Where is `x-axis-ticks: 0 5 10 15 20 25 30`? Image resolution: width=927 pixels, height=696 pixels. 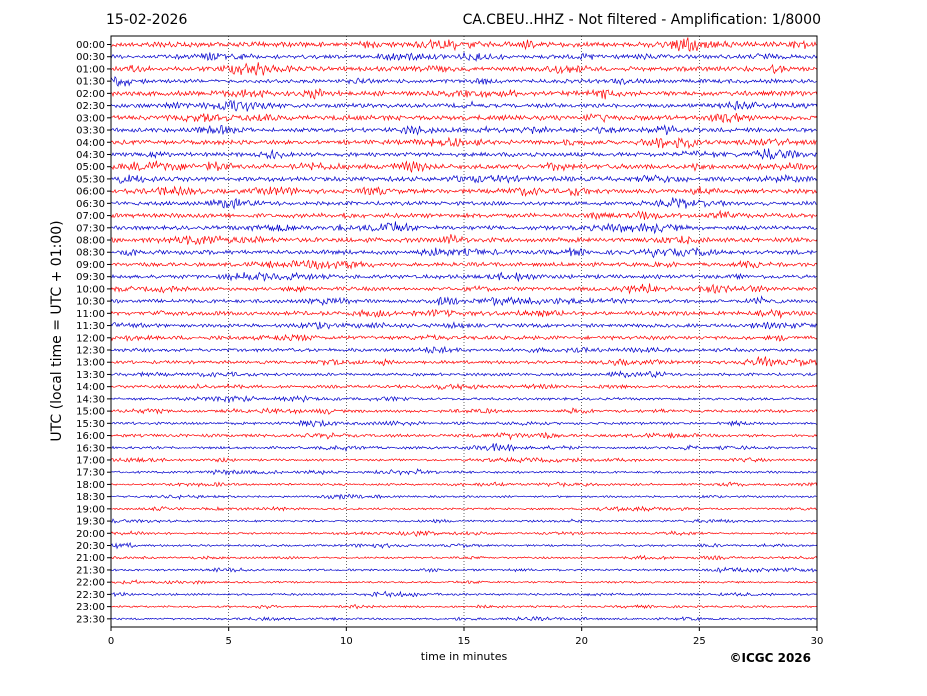 x-axis-ticks: 0 5 10 15 20 25 30 is located at coordinates (466, 637).